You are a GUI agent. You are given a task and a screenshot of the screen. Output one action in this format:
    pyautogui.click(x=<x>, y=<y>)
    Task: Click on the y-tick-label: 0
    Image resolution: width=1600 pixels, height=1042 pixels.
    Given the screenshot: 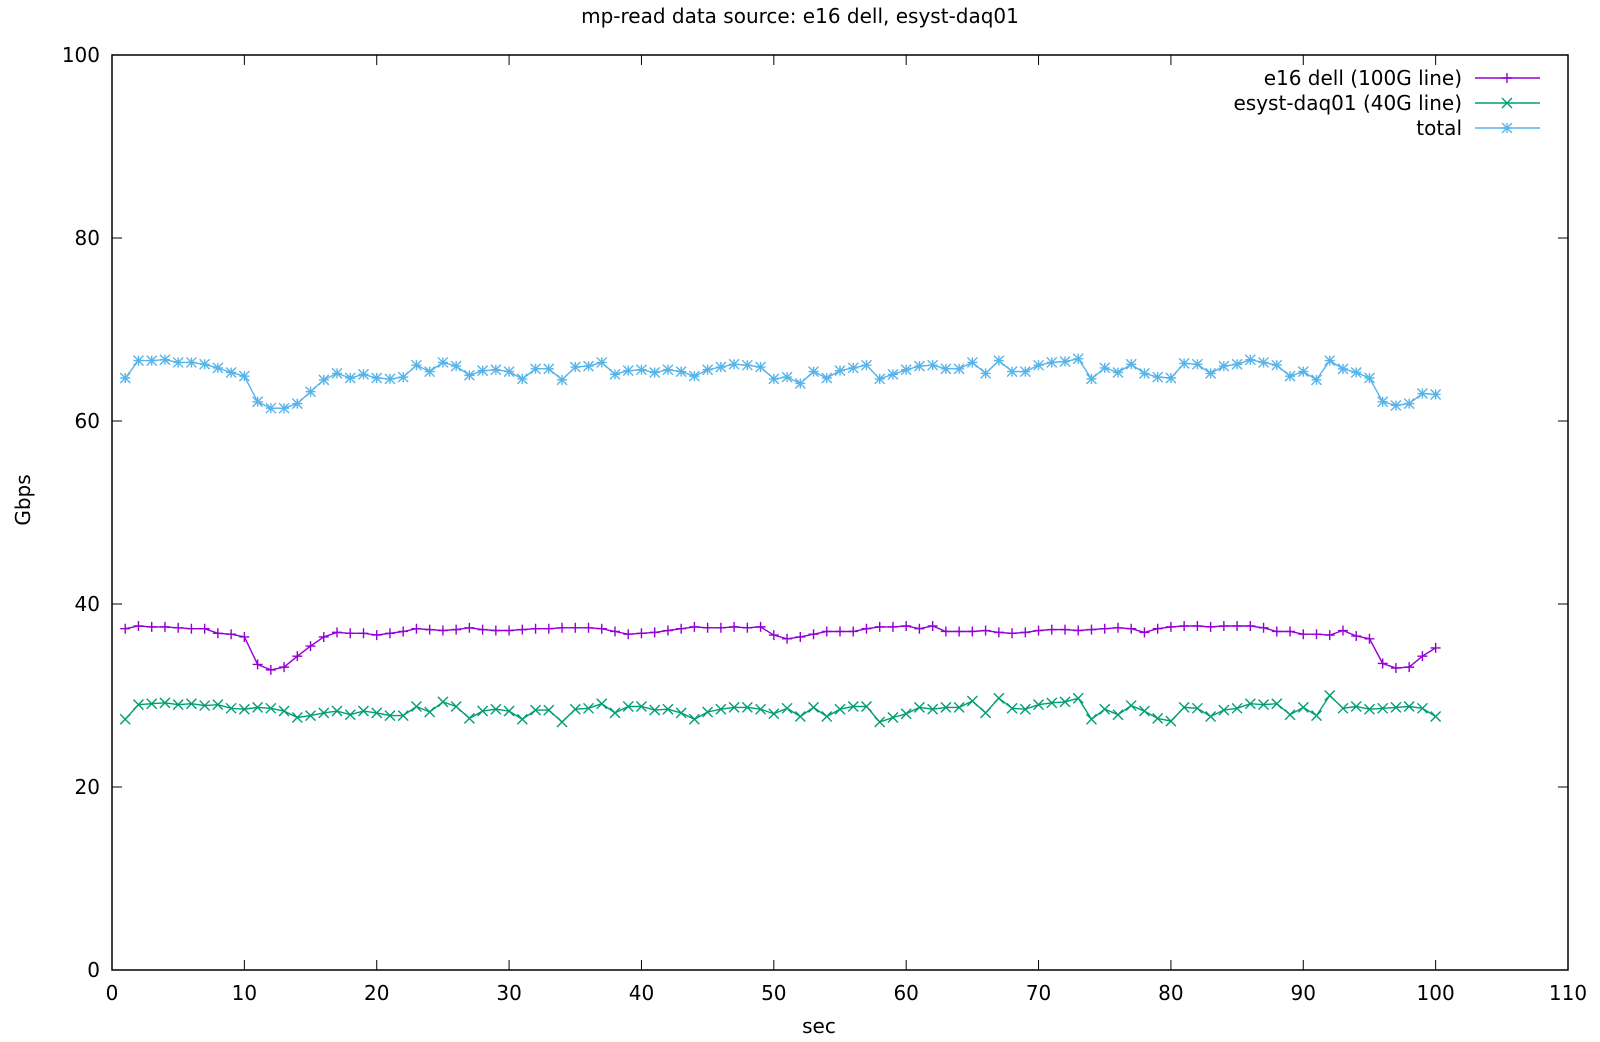 What is the action you would take?
    pyautogui.click(x=93, y=970)
    